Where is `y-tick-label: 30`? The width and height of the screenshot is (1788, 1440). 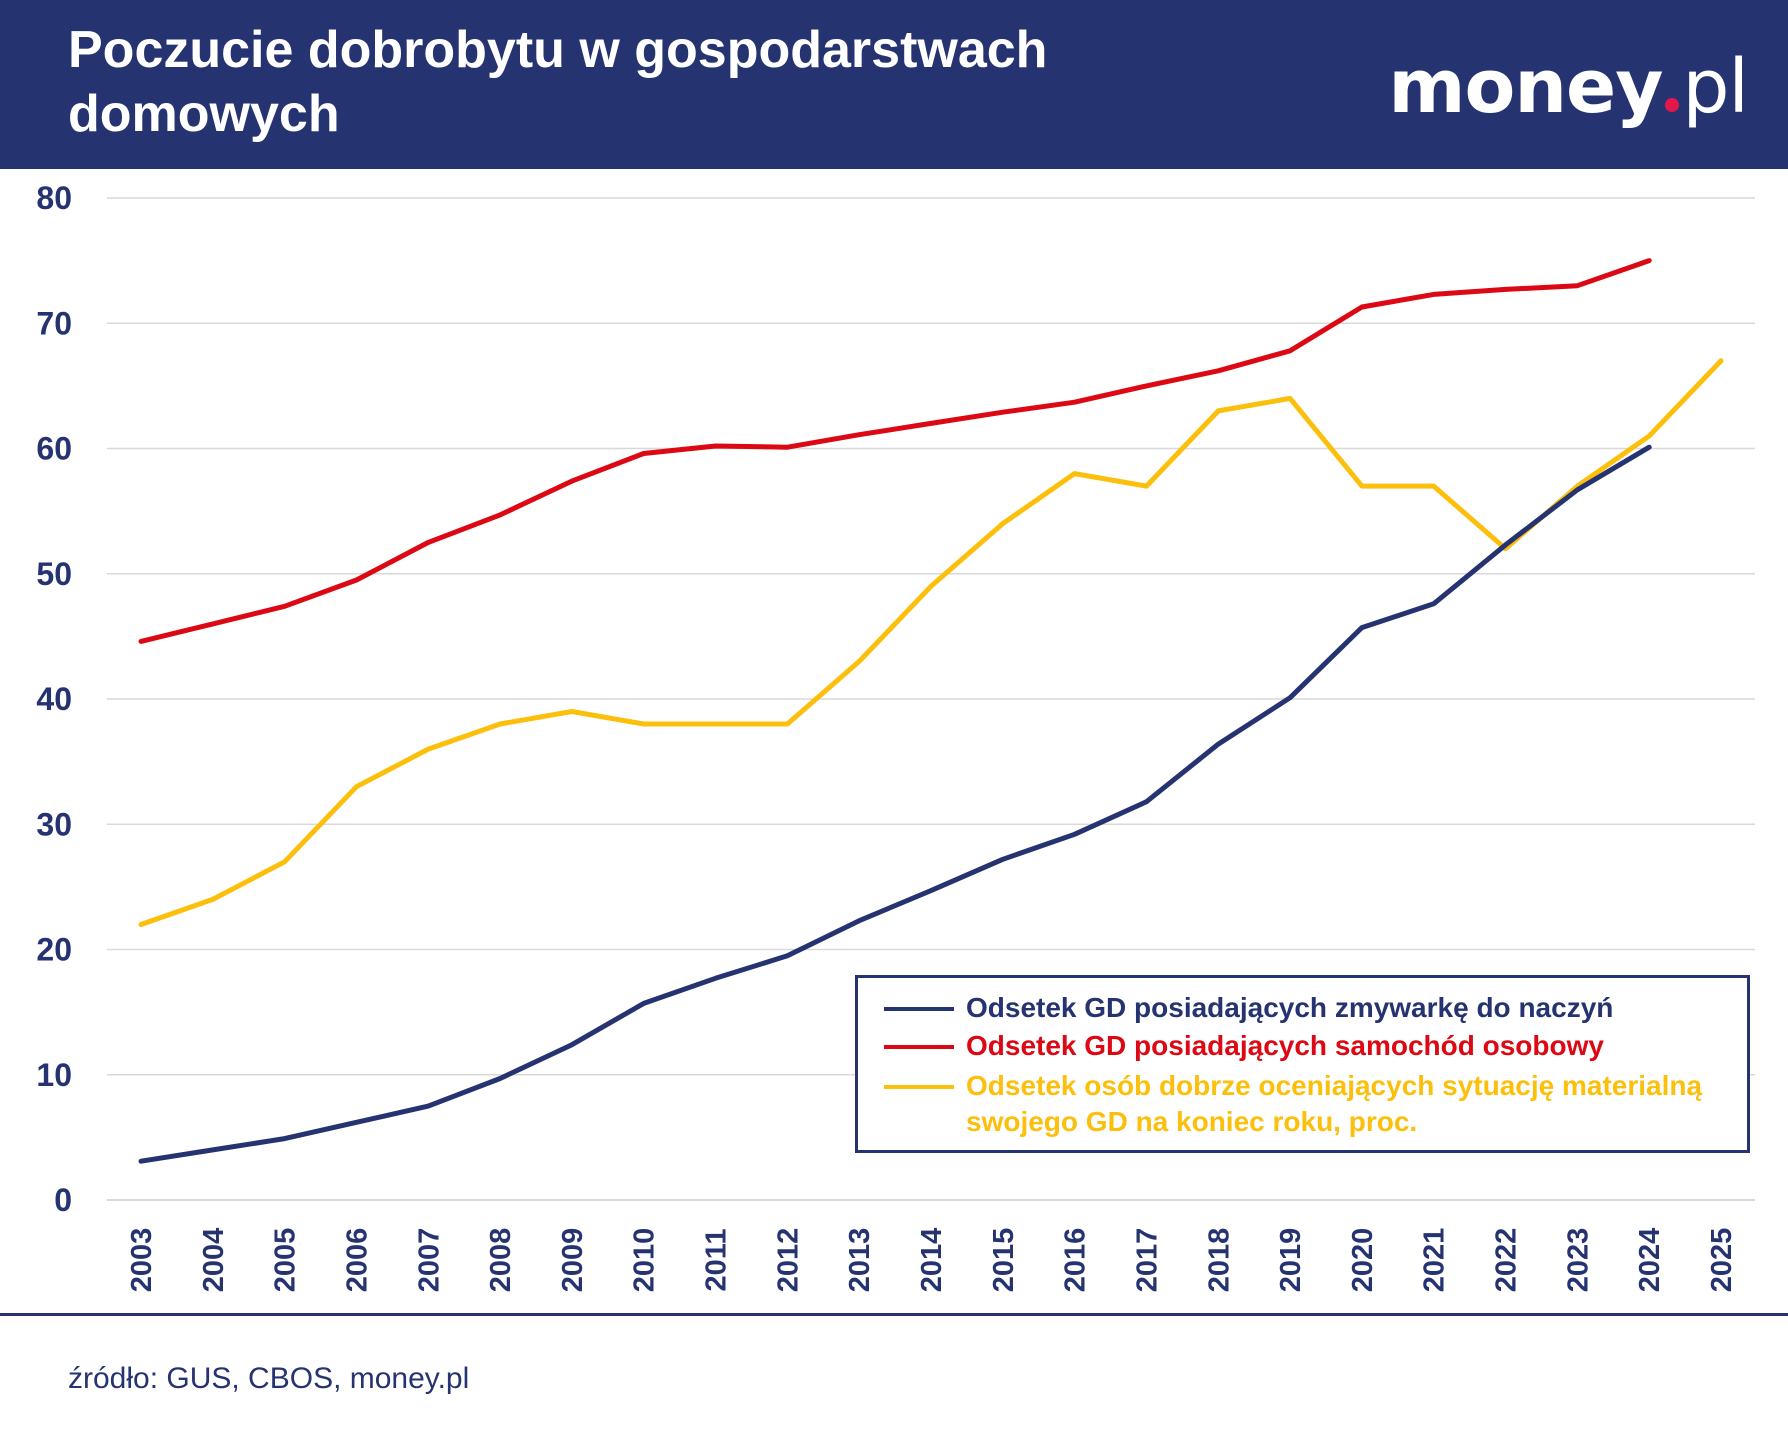
y-tick-label: 30 is located at coordinates (54, 824).